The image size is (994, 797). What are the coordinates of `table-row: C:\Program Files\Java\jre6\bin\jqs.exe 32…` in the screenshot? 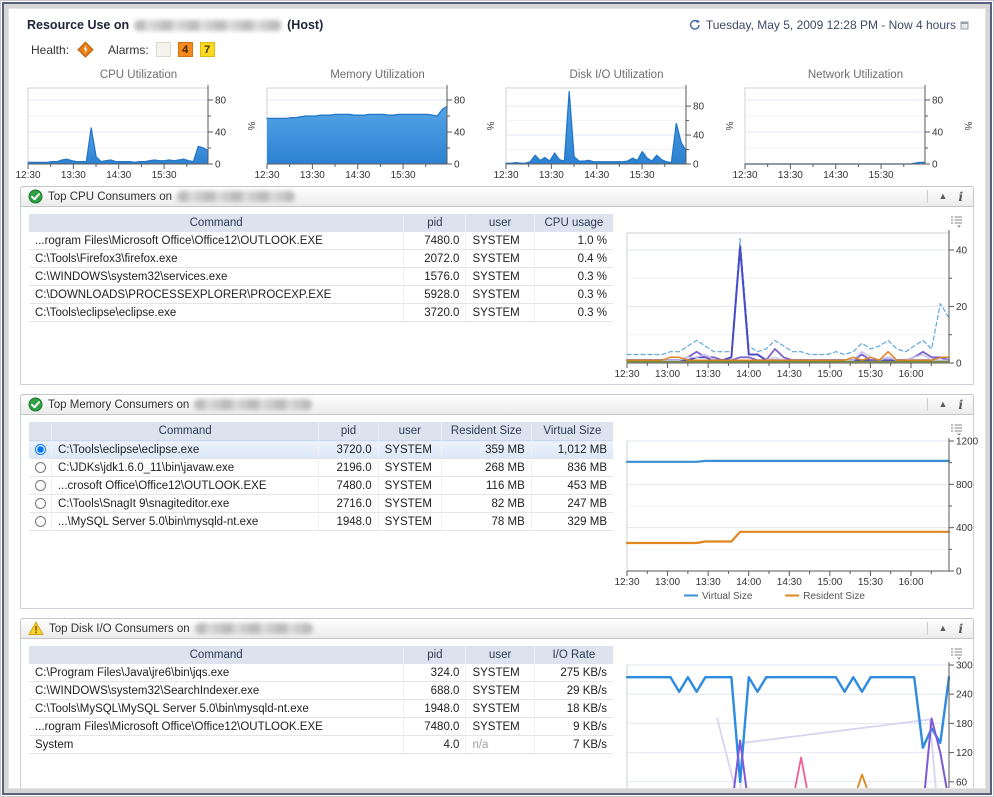 It's located at (321, 673).